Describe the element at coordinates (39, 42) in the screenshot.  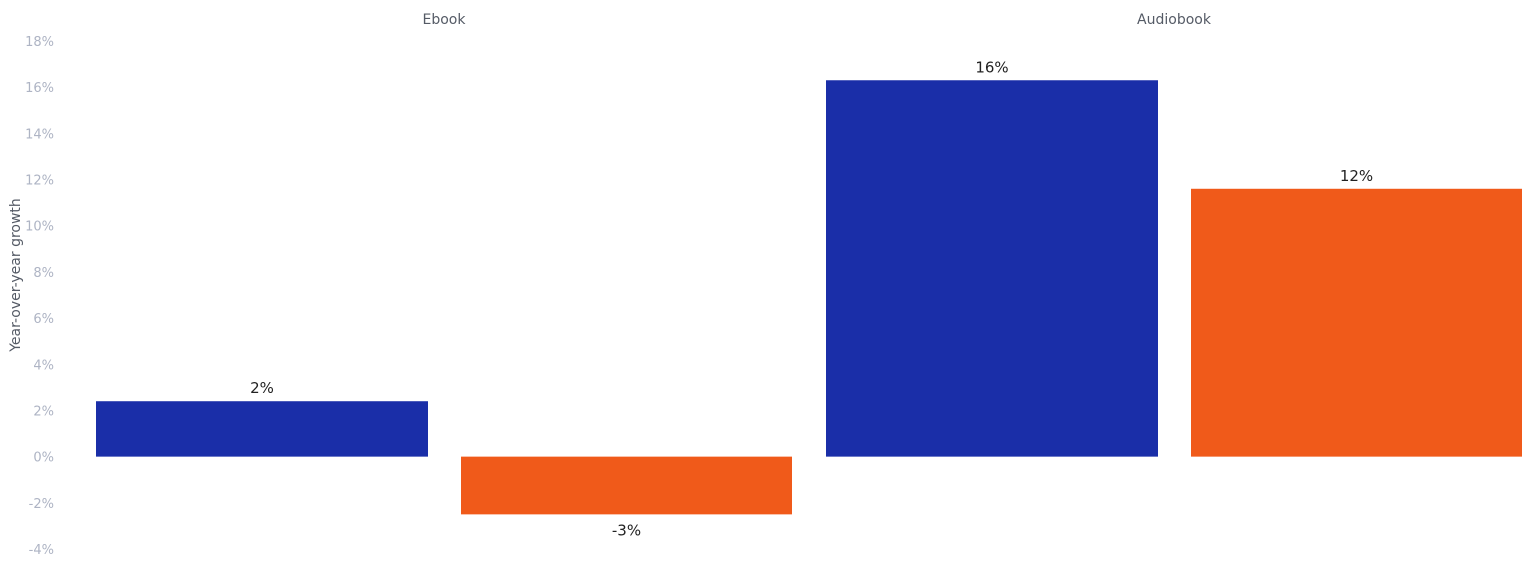
I see `y-tick-label: 18%` at that location.